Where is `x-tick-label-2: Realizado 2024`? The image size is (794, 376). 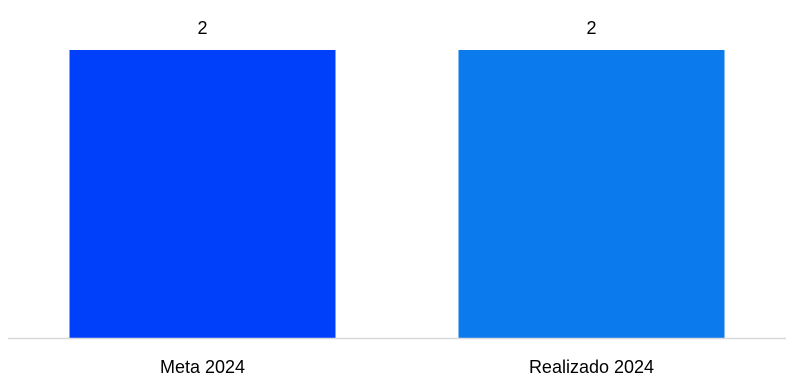 x-tick-label-2: Realizado 2024 is located at coordinates (591, 366).